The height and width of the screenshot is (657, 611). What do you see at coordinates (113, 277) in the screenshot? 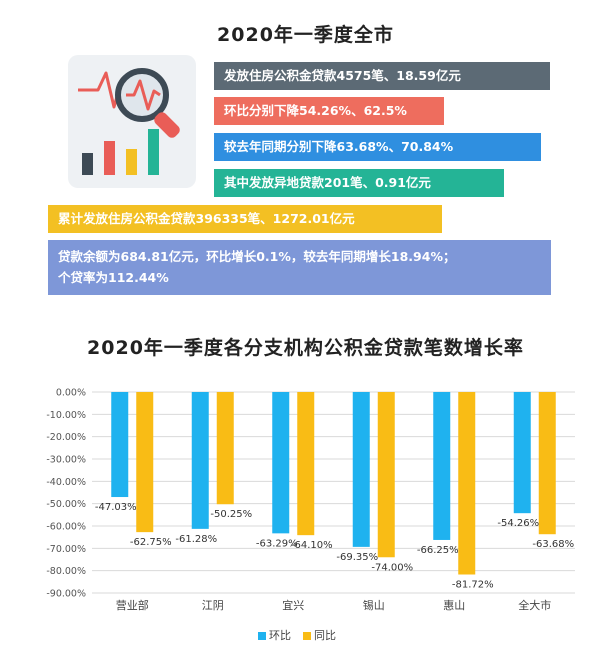
I see `banner-loan-balance-line2: 个贷率为112.44%` at bounding box center [113, 277].